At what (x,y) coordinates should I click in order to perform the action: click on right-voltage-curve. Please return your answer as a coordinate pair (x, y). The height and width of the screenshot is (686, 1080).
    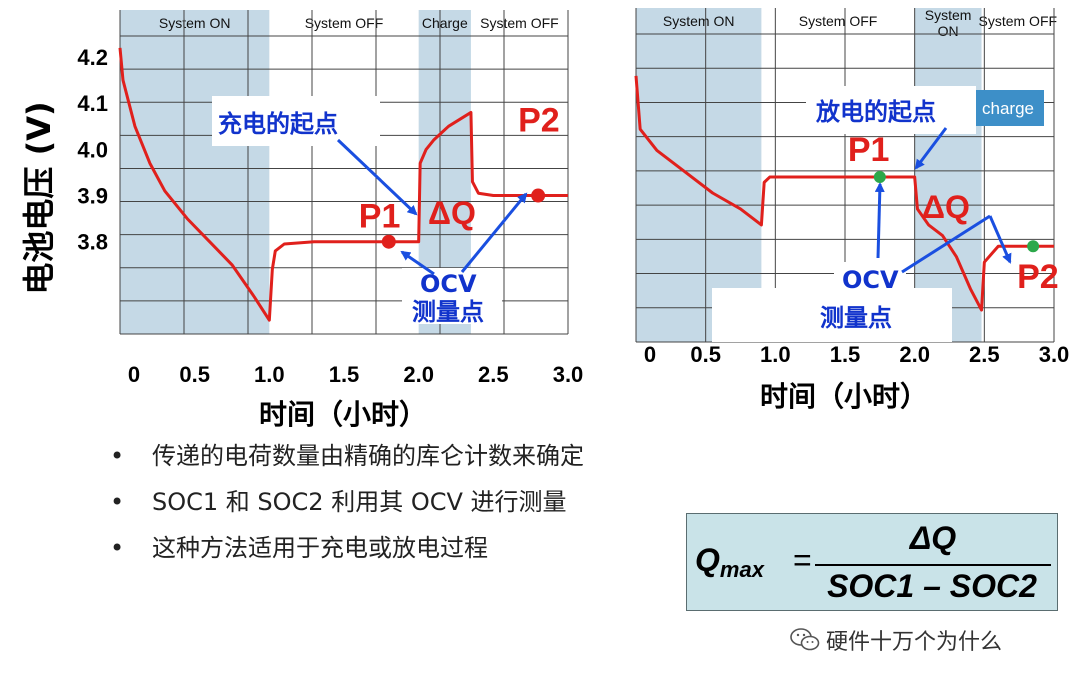
    Looking at the image, I should click on (844, 193).